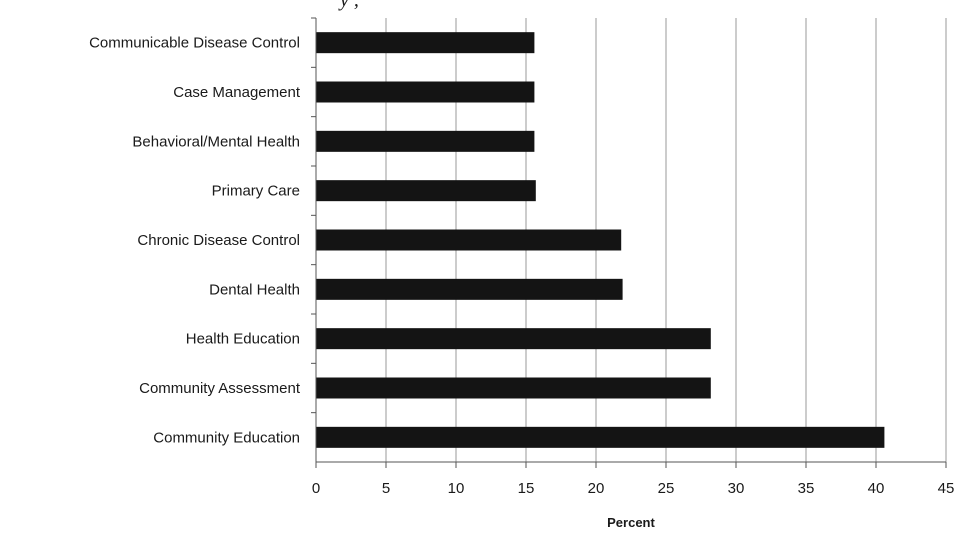  I want to click on category-label: Case Management, so click(237, 92).